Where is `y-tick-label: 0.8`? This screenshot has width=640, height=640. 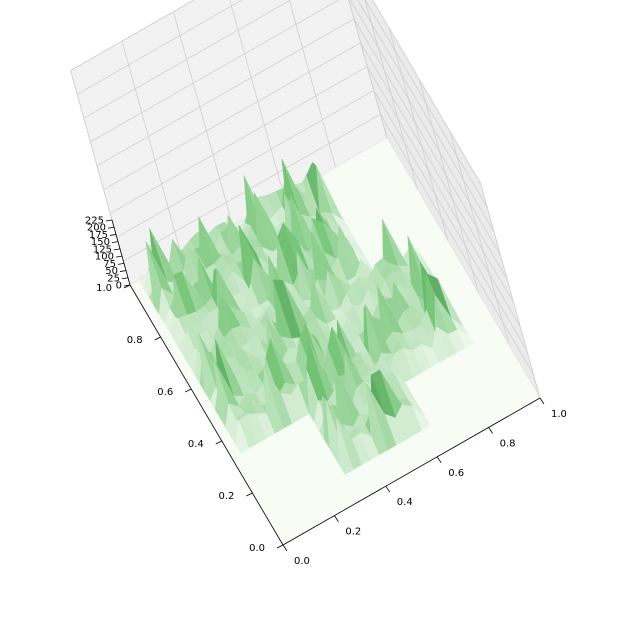 y-tick-label: 0.8 is located at coordinates (135, 340).